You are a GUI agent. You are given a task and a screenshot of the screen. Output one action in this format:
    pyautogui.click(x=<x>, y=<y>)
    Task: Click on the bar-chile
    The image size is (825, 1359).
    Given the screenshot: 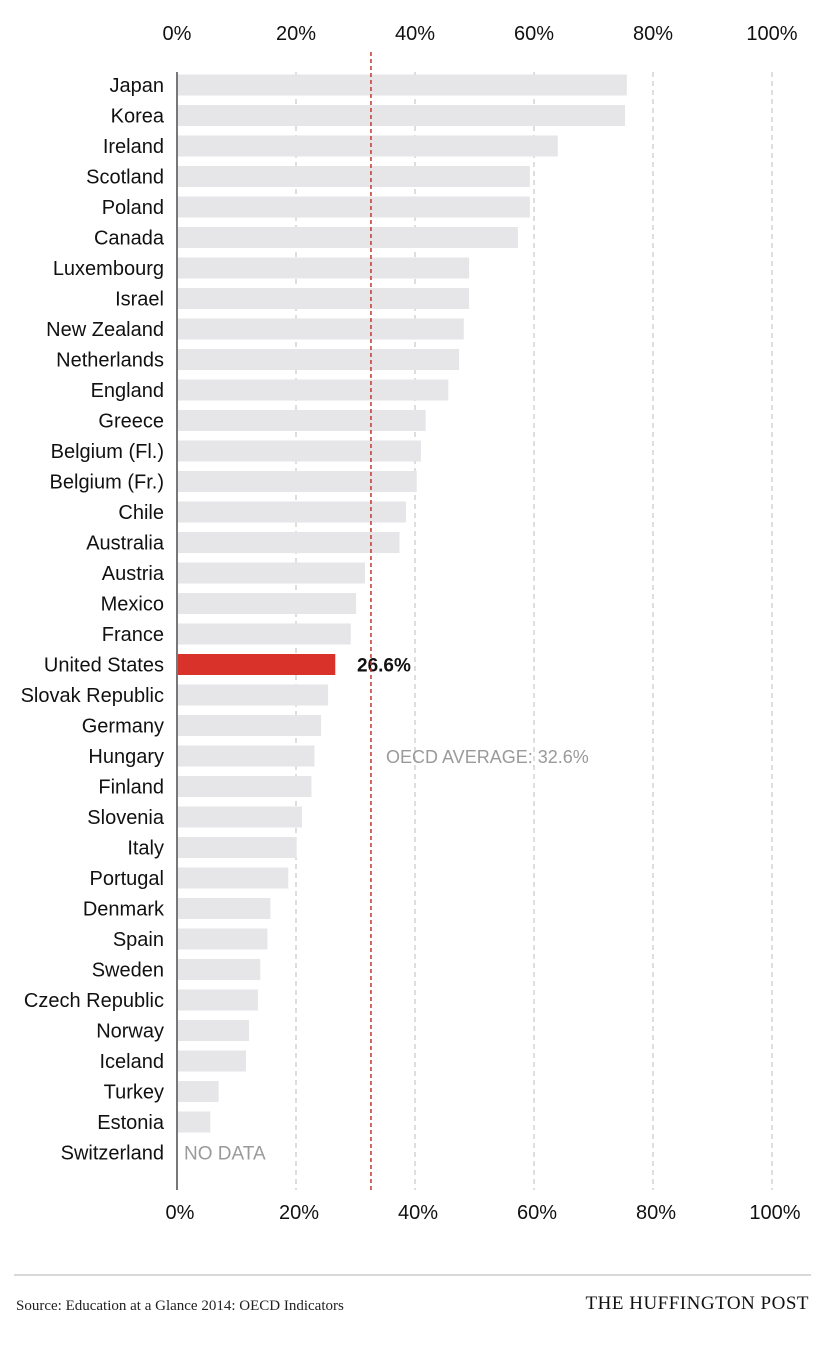 What is the action you would take?
    pyautogui.click(x=292, y=512)
    